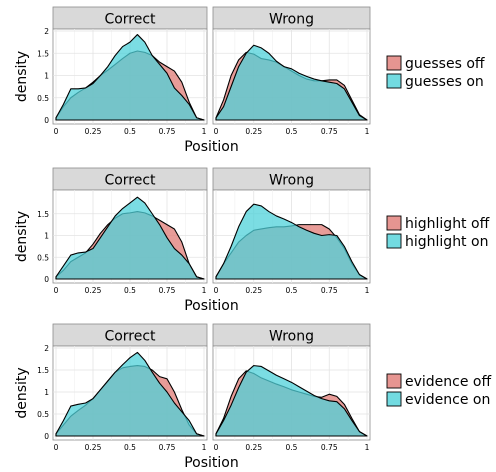 This screenshot has width=496, height=472. I want to click on legend-item: evidence off, so click(438, 381).